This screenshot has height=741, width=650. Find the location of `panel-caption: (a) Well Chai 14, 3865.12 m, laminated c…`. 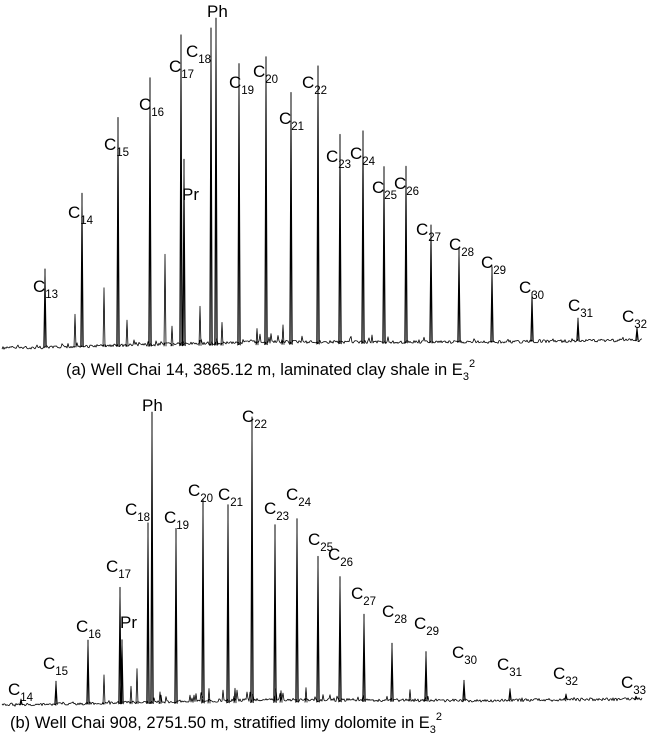

panel-caption: (a) Well Chai 14, 3865.12 m, laminated c… is located at coordinates (270, 370).